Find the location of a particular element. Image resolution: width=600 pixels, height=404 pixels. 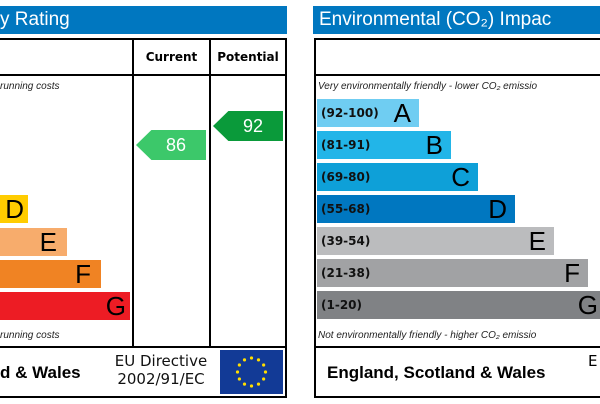

potential-rating-arrow: 92 is located at coordinates (248, 126).